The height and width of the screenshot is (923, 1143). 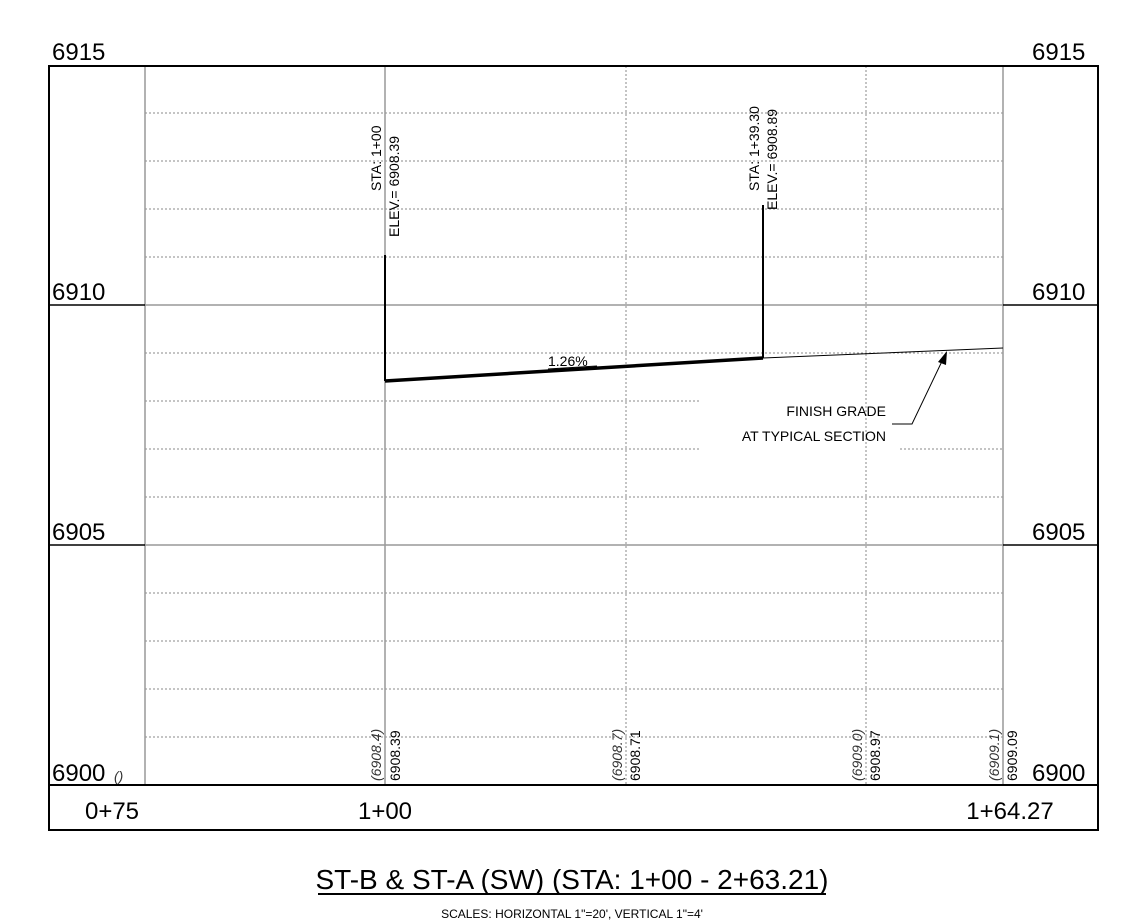 I want to click on slope-label-underline, so click(x=572, y=367).